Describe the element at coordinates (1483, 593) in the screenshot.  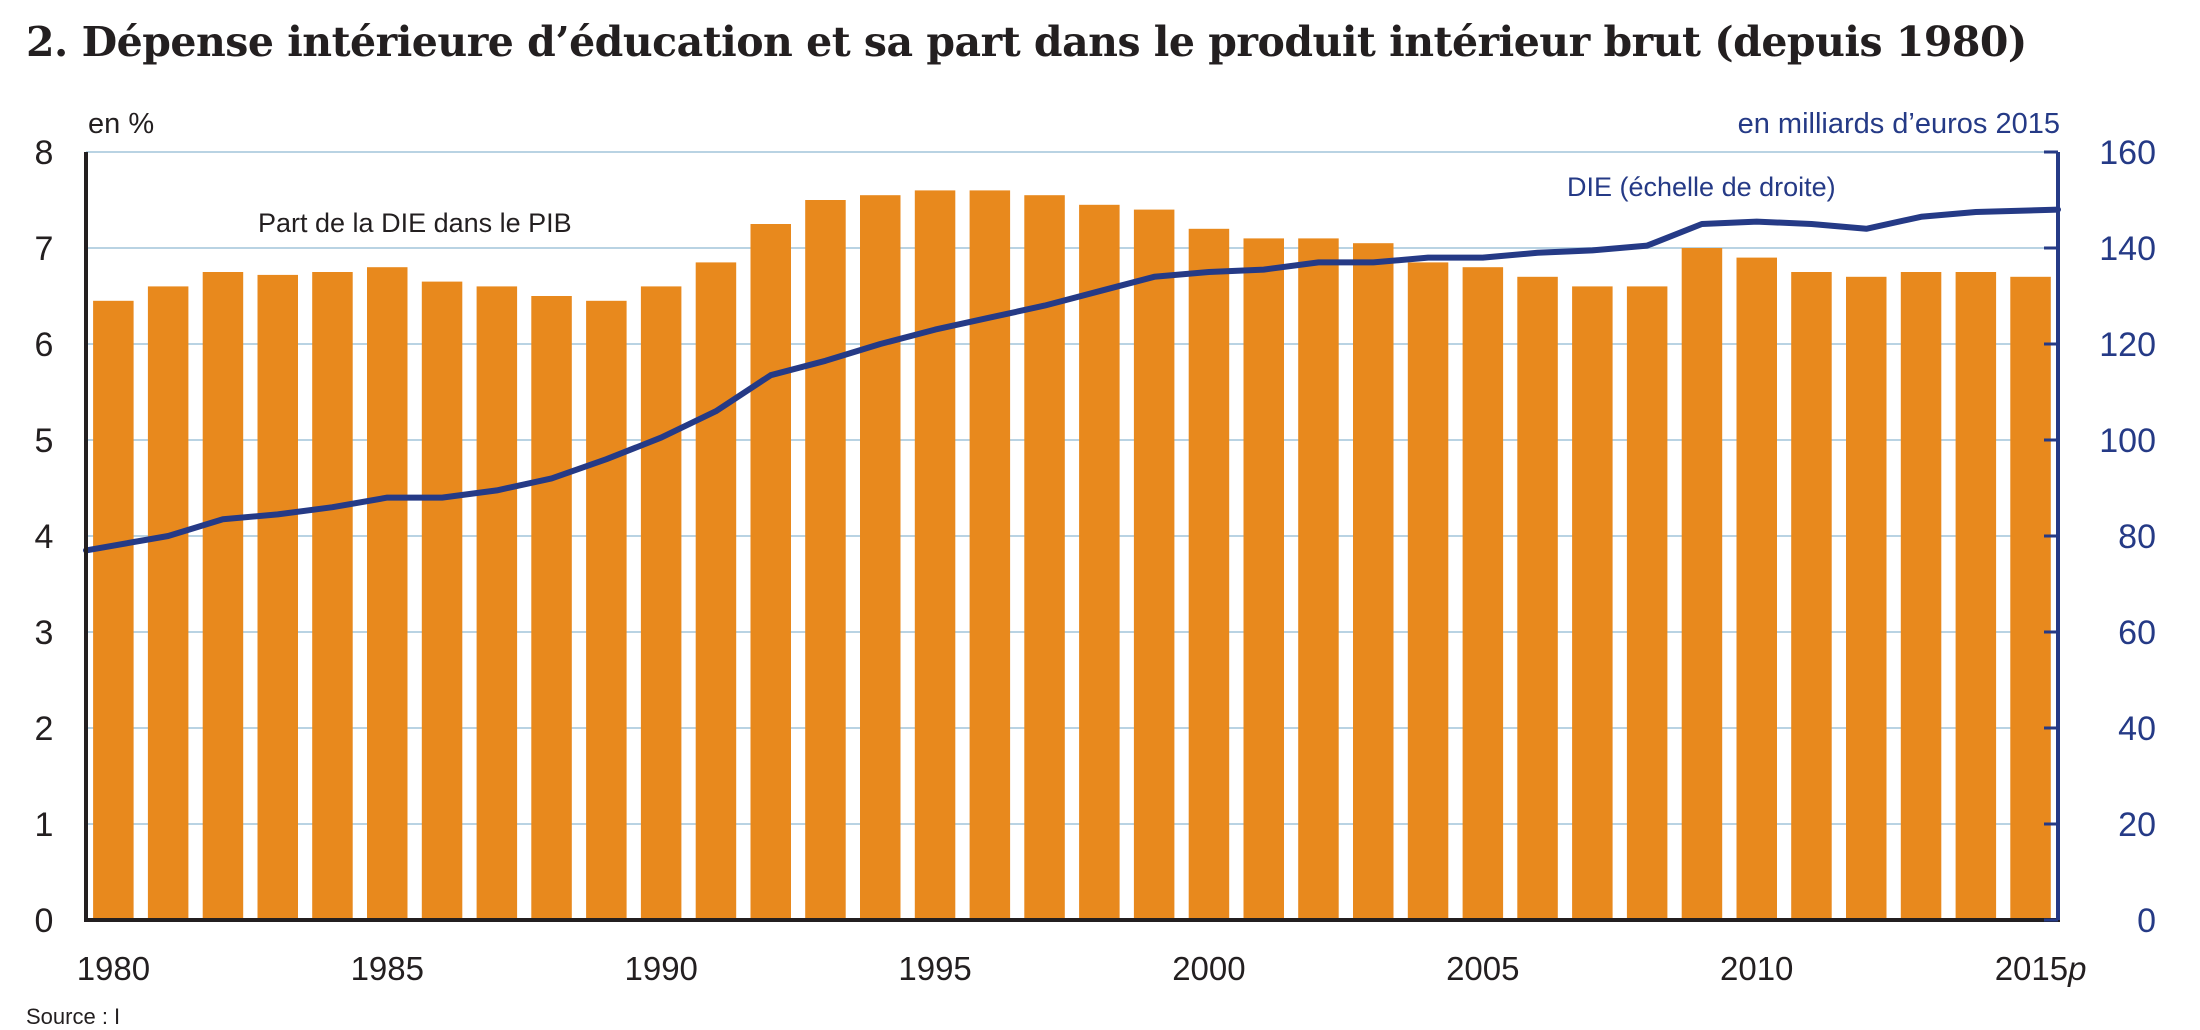
I see `bar-2005` at that location.